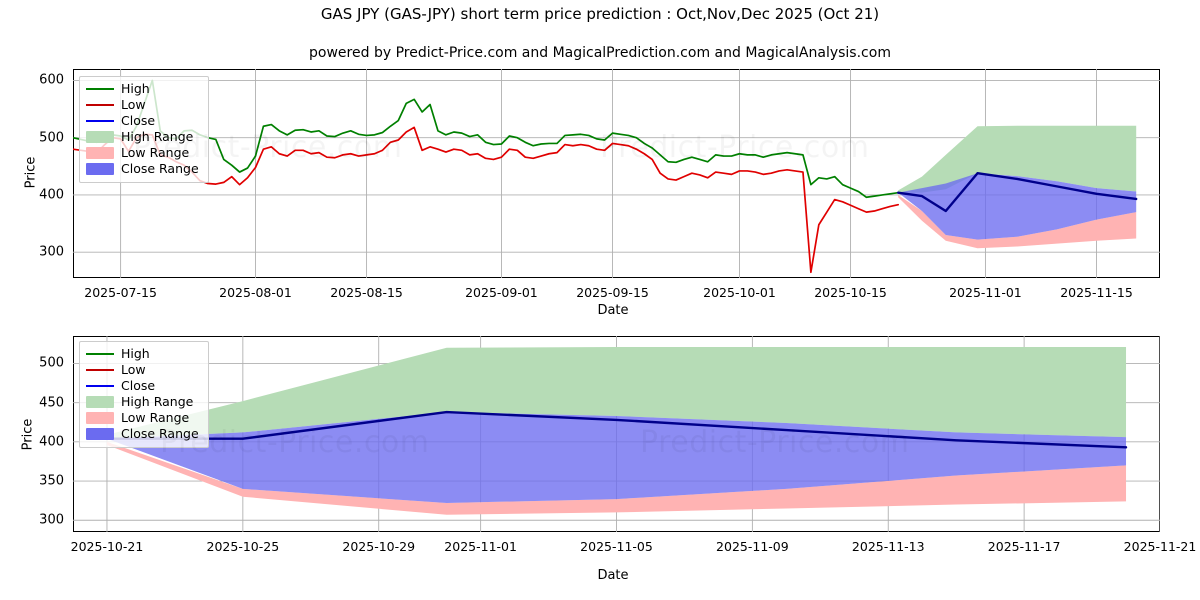 The image size is (1200, 600). Describe the element at coordinates (255, 292) in the screenshot. I see `x-tick-label: 2025-08-01` at that location.